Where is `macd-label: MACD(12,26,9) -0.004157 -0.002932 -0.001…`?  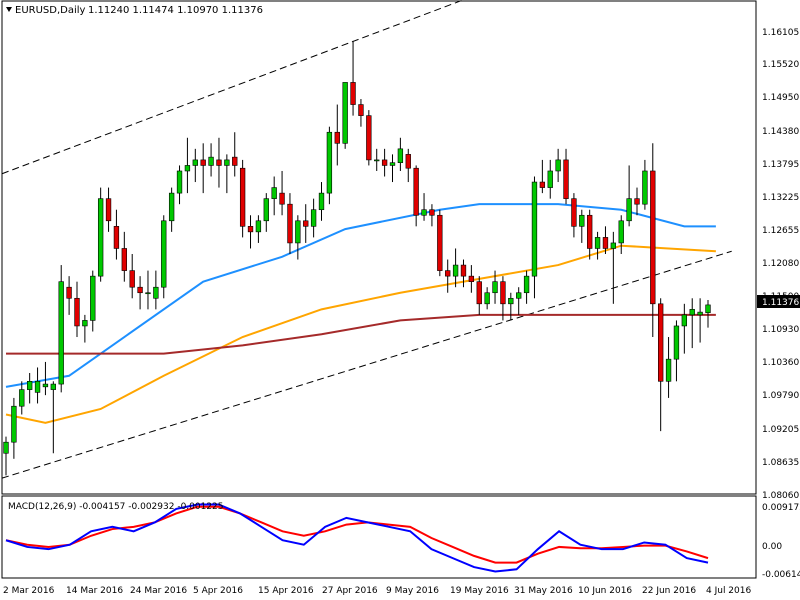 macd-label: MACD(12,26,9) -0.004157 -0.002932 -0.001… is located at coordinates (116, 507).